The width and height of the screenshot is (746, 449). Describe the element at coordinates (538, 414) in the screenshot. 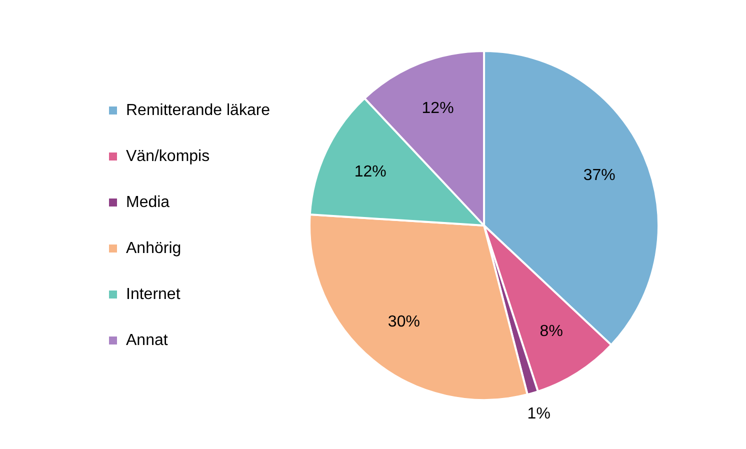

I see `data-label: 1%` at that location.